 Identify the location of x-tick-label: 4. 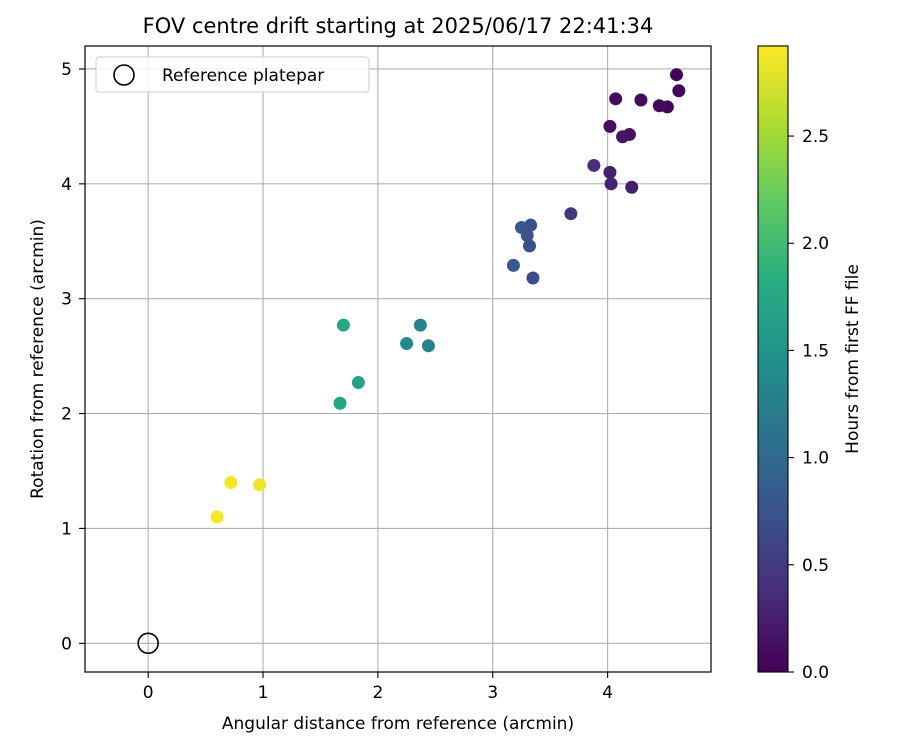
(607, 693).